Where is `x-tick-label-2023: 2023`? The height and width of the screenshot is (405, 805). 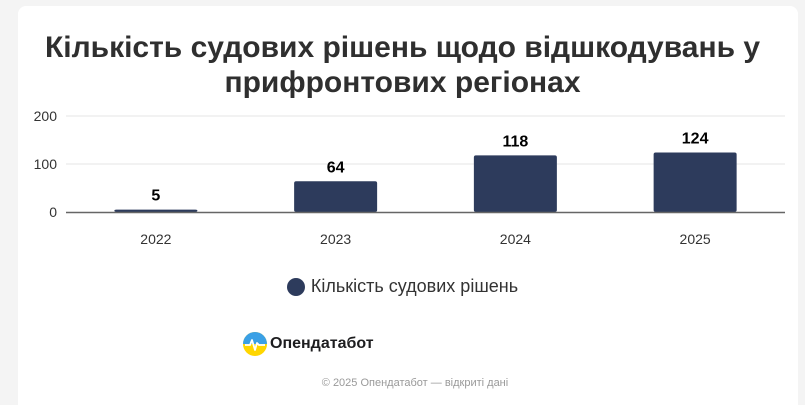
x-tick-label-2023: 2023 is located at coordinates (335, 239).